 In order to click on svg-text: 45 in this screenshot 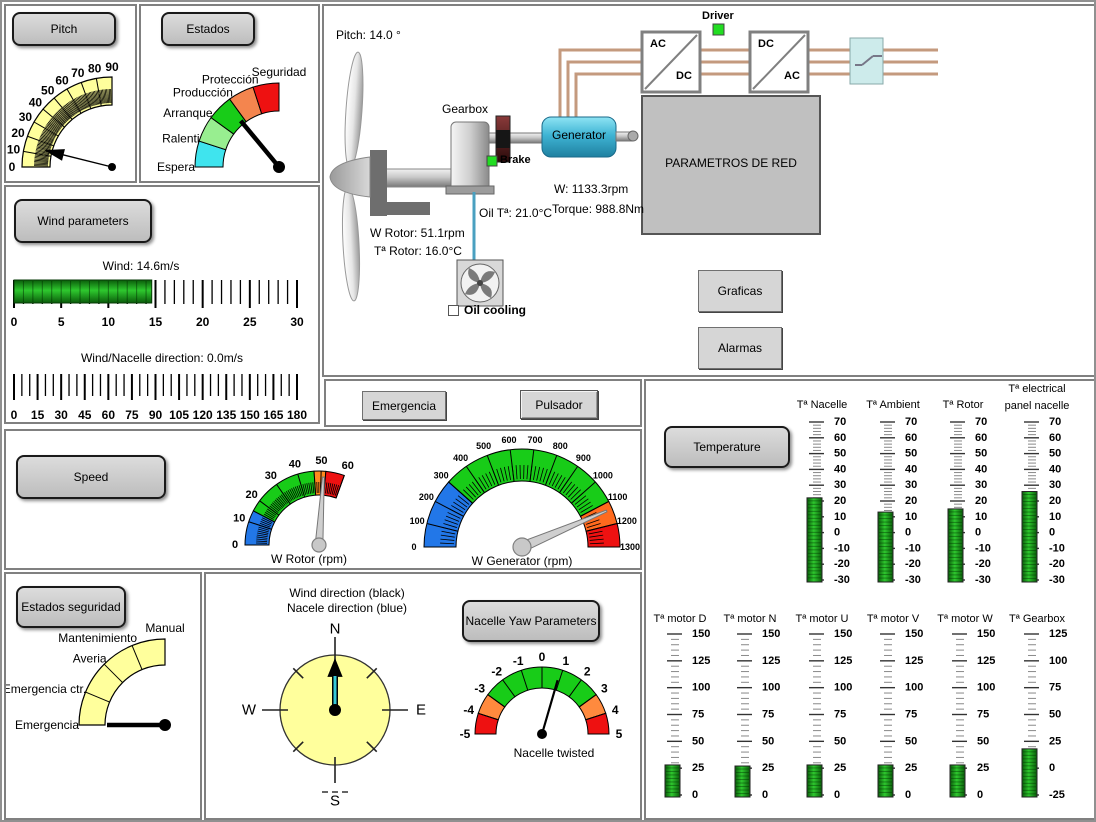, I will do `click(85, 415)`.